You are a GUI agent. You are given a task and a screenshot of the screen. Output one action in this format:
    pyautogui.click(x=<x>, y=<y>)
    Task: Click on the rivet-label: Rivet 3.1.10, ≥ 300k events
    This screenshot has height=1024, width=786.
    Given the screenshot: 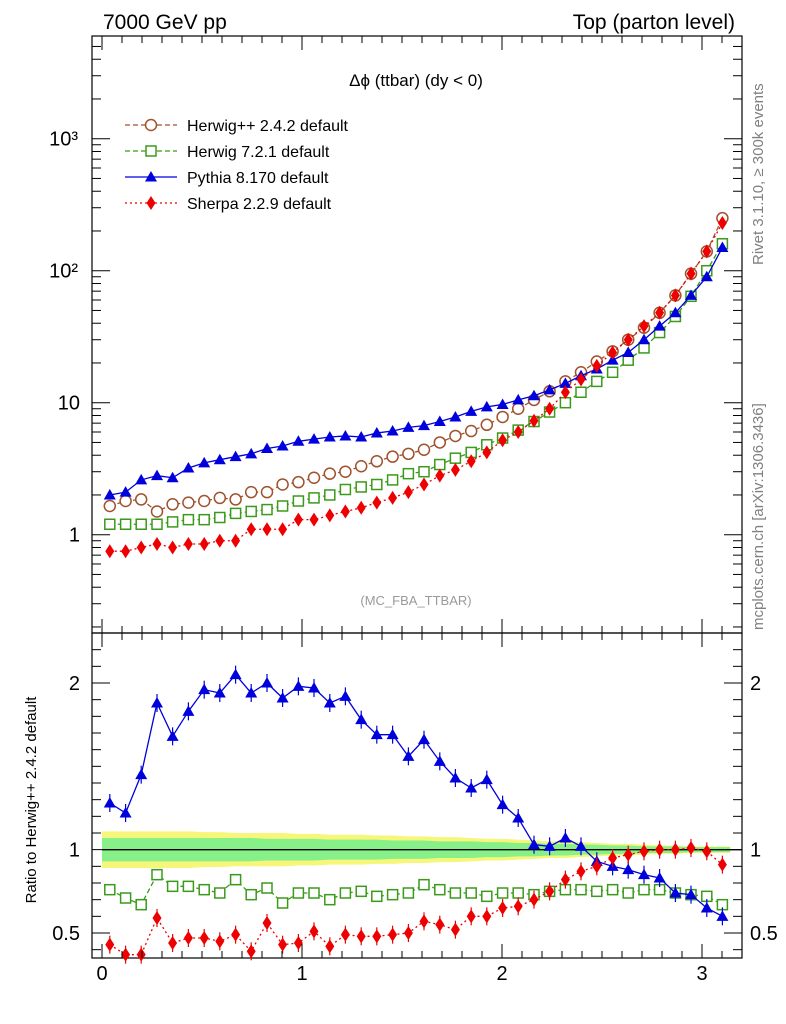 What is the action you would take?
    pyautogui.click(x=758, y=174)
    